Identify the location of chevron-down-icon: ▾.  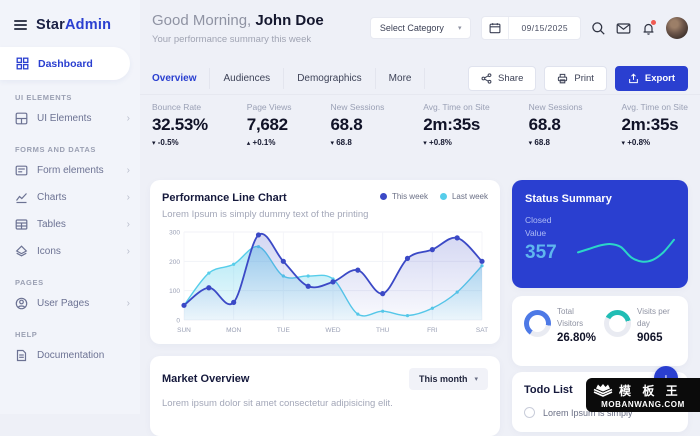
(476, 379).